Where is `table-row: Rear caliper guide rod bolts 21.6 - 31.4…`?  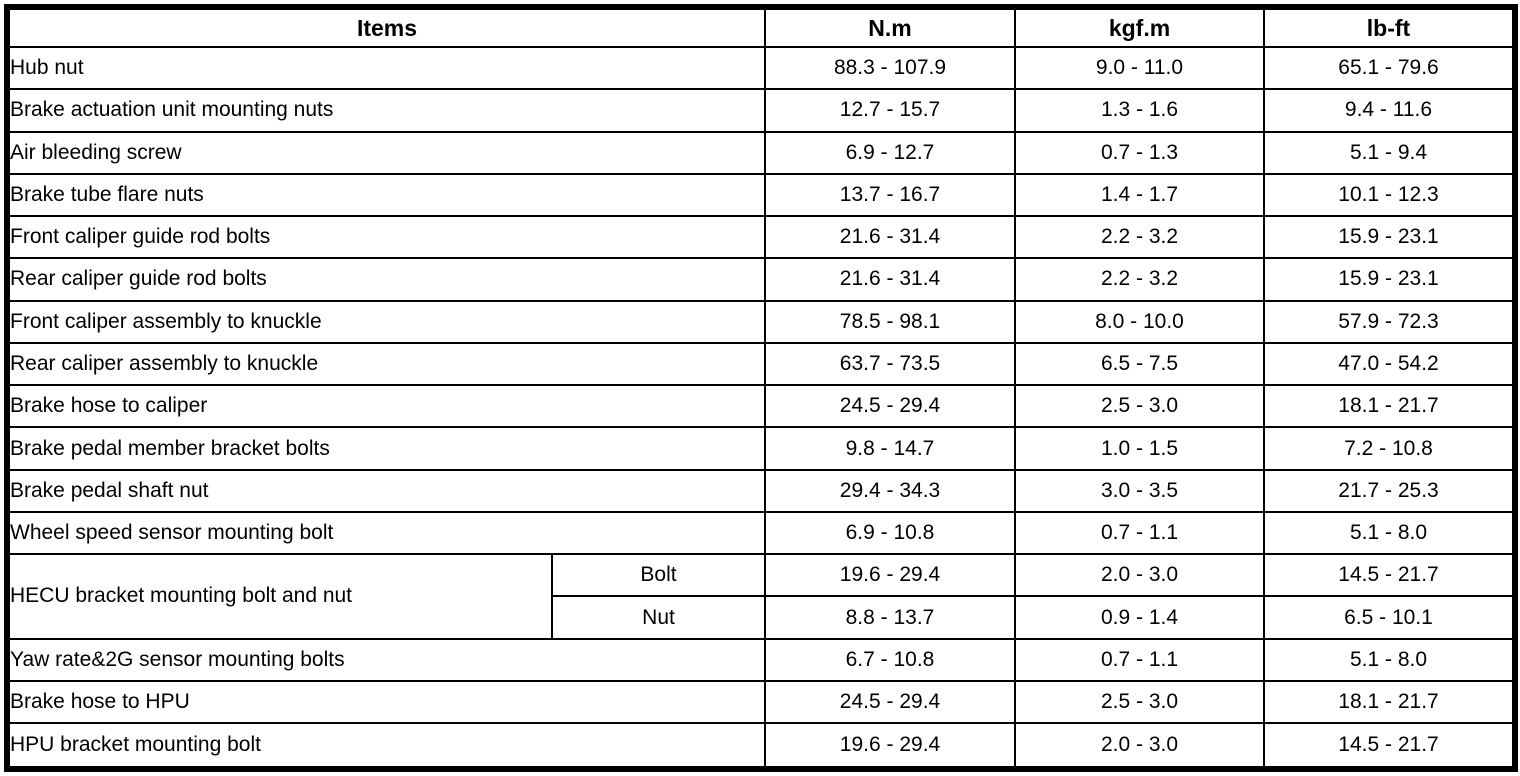
table-row: Rear caliper guide rod bolts 21.6 - 31.4… is located at coordinates (761, 279).